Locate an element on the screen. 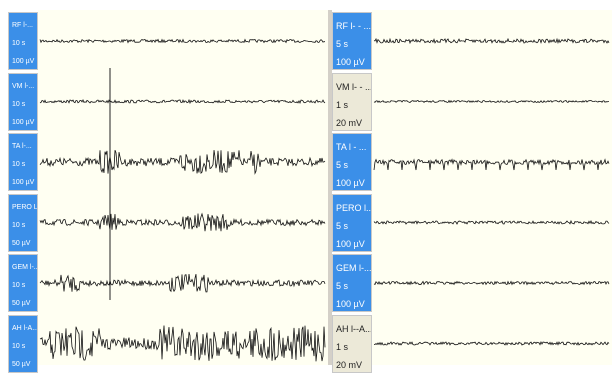 The height and width of the screenshot is (373, 612). splitter is located at coordinates (330, 187).